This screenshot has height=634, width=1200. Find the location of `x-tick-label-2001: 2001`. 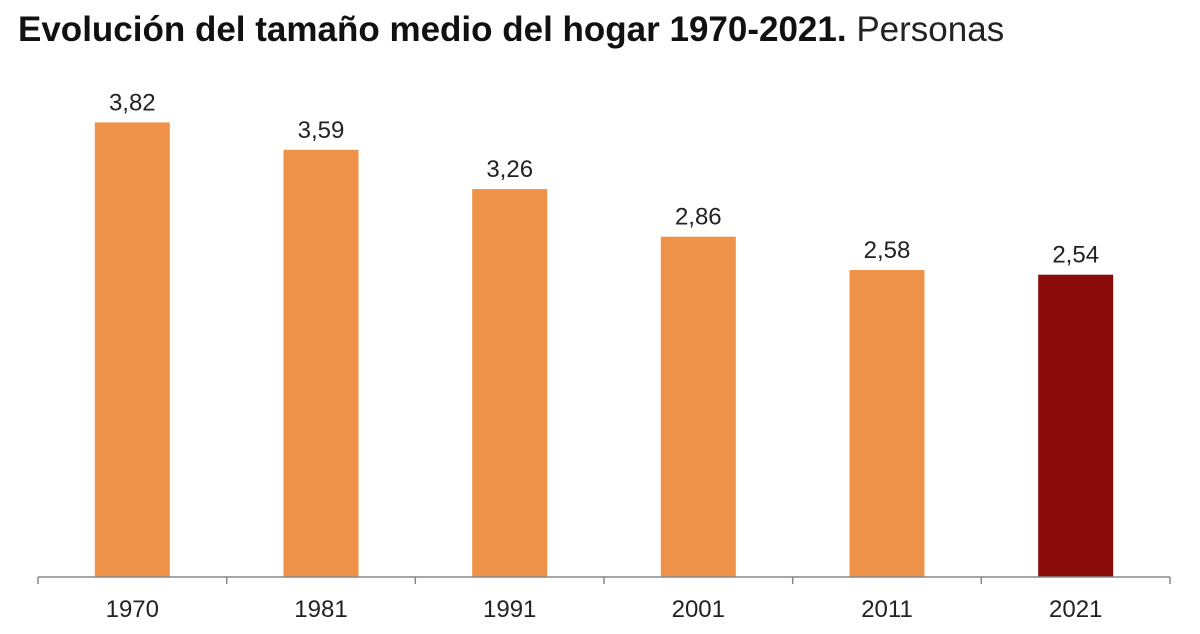

x-tick-label-2001: 2001 is located at coordinates (698, 609).